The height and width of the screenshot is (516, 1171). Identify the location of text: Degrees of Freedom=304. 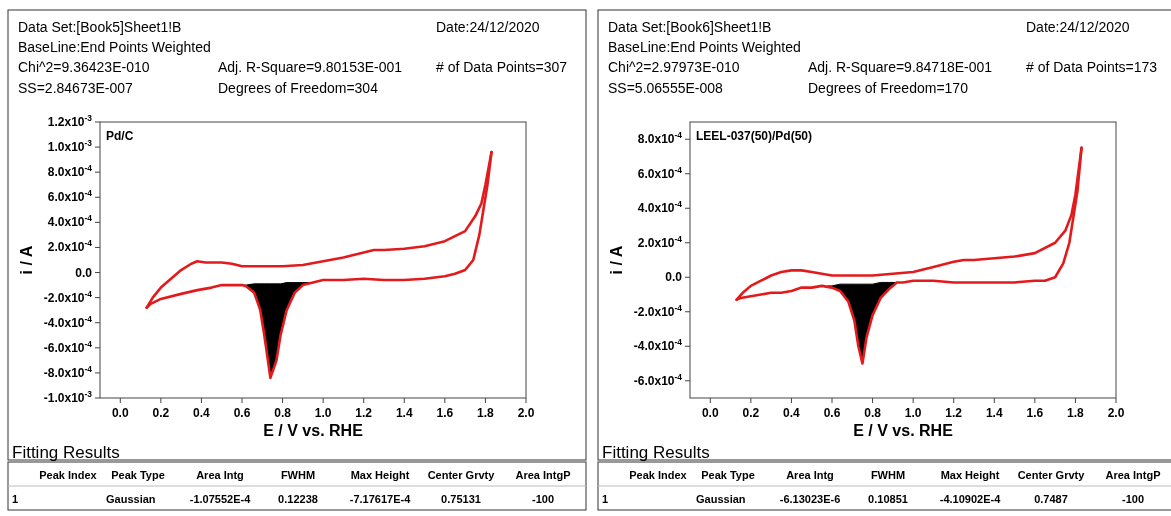
(298, 88).